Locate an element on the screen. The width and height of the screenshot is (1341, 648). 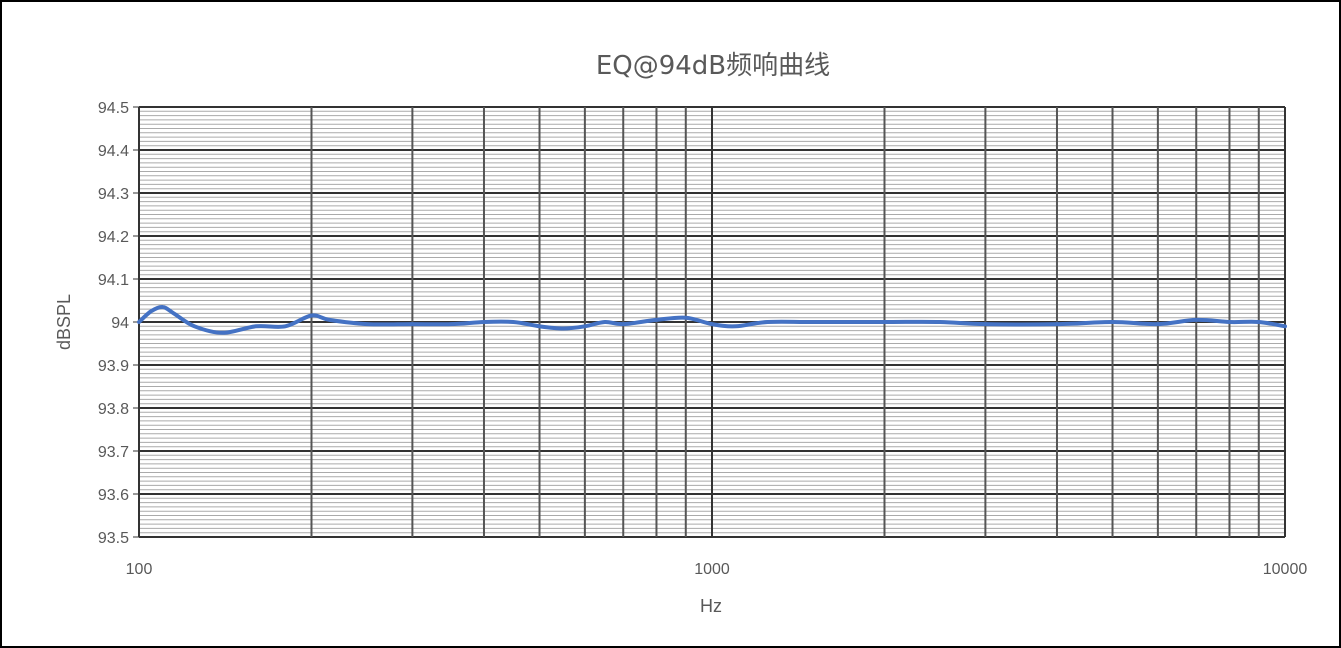
y-tick-label: 93.5 is located at coordinates (113, 538).